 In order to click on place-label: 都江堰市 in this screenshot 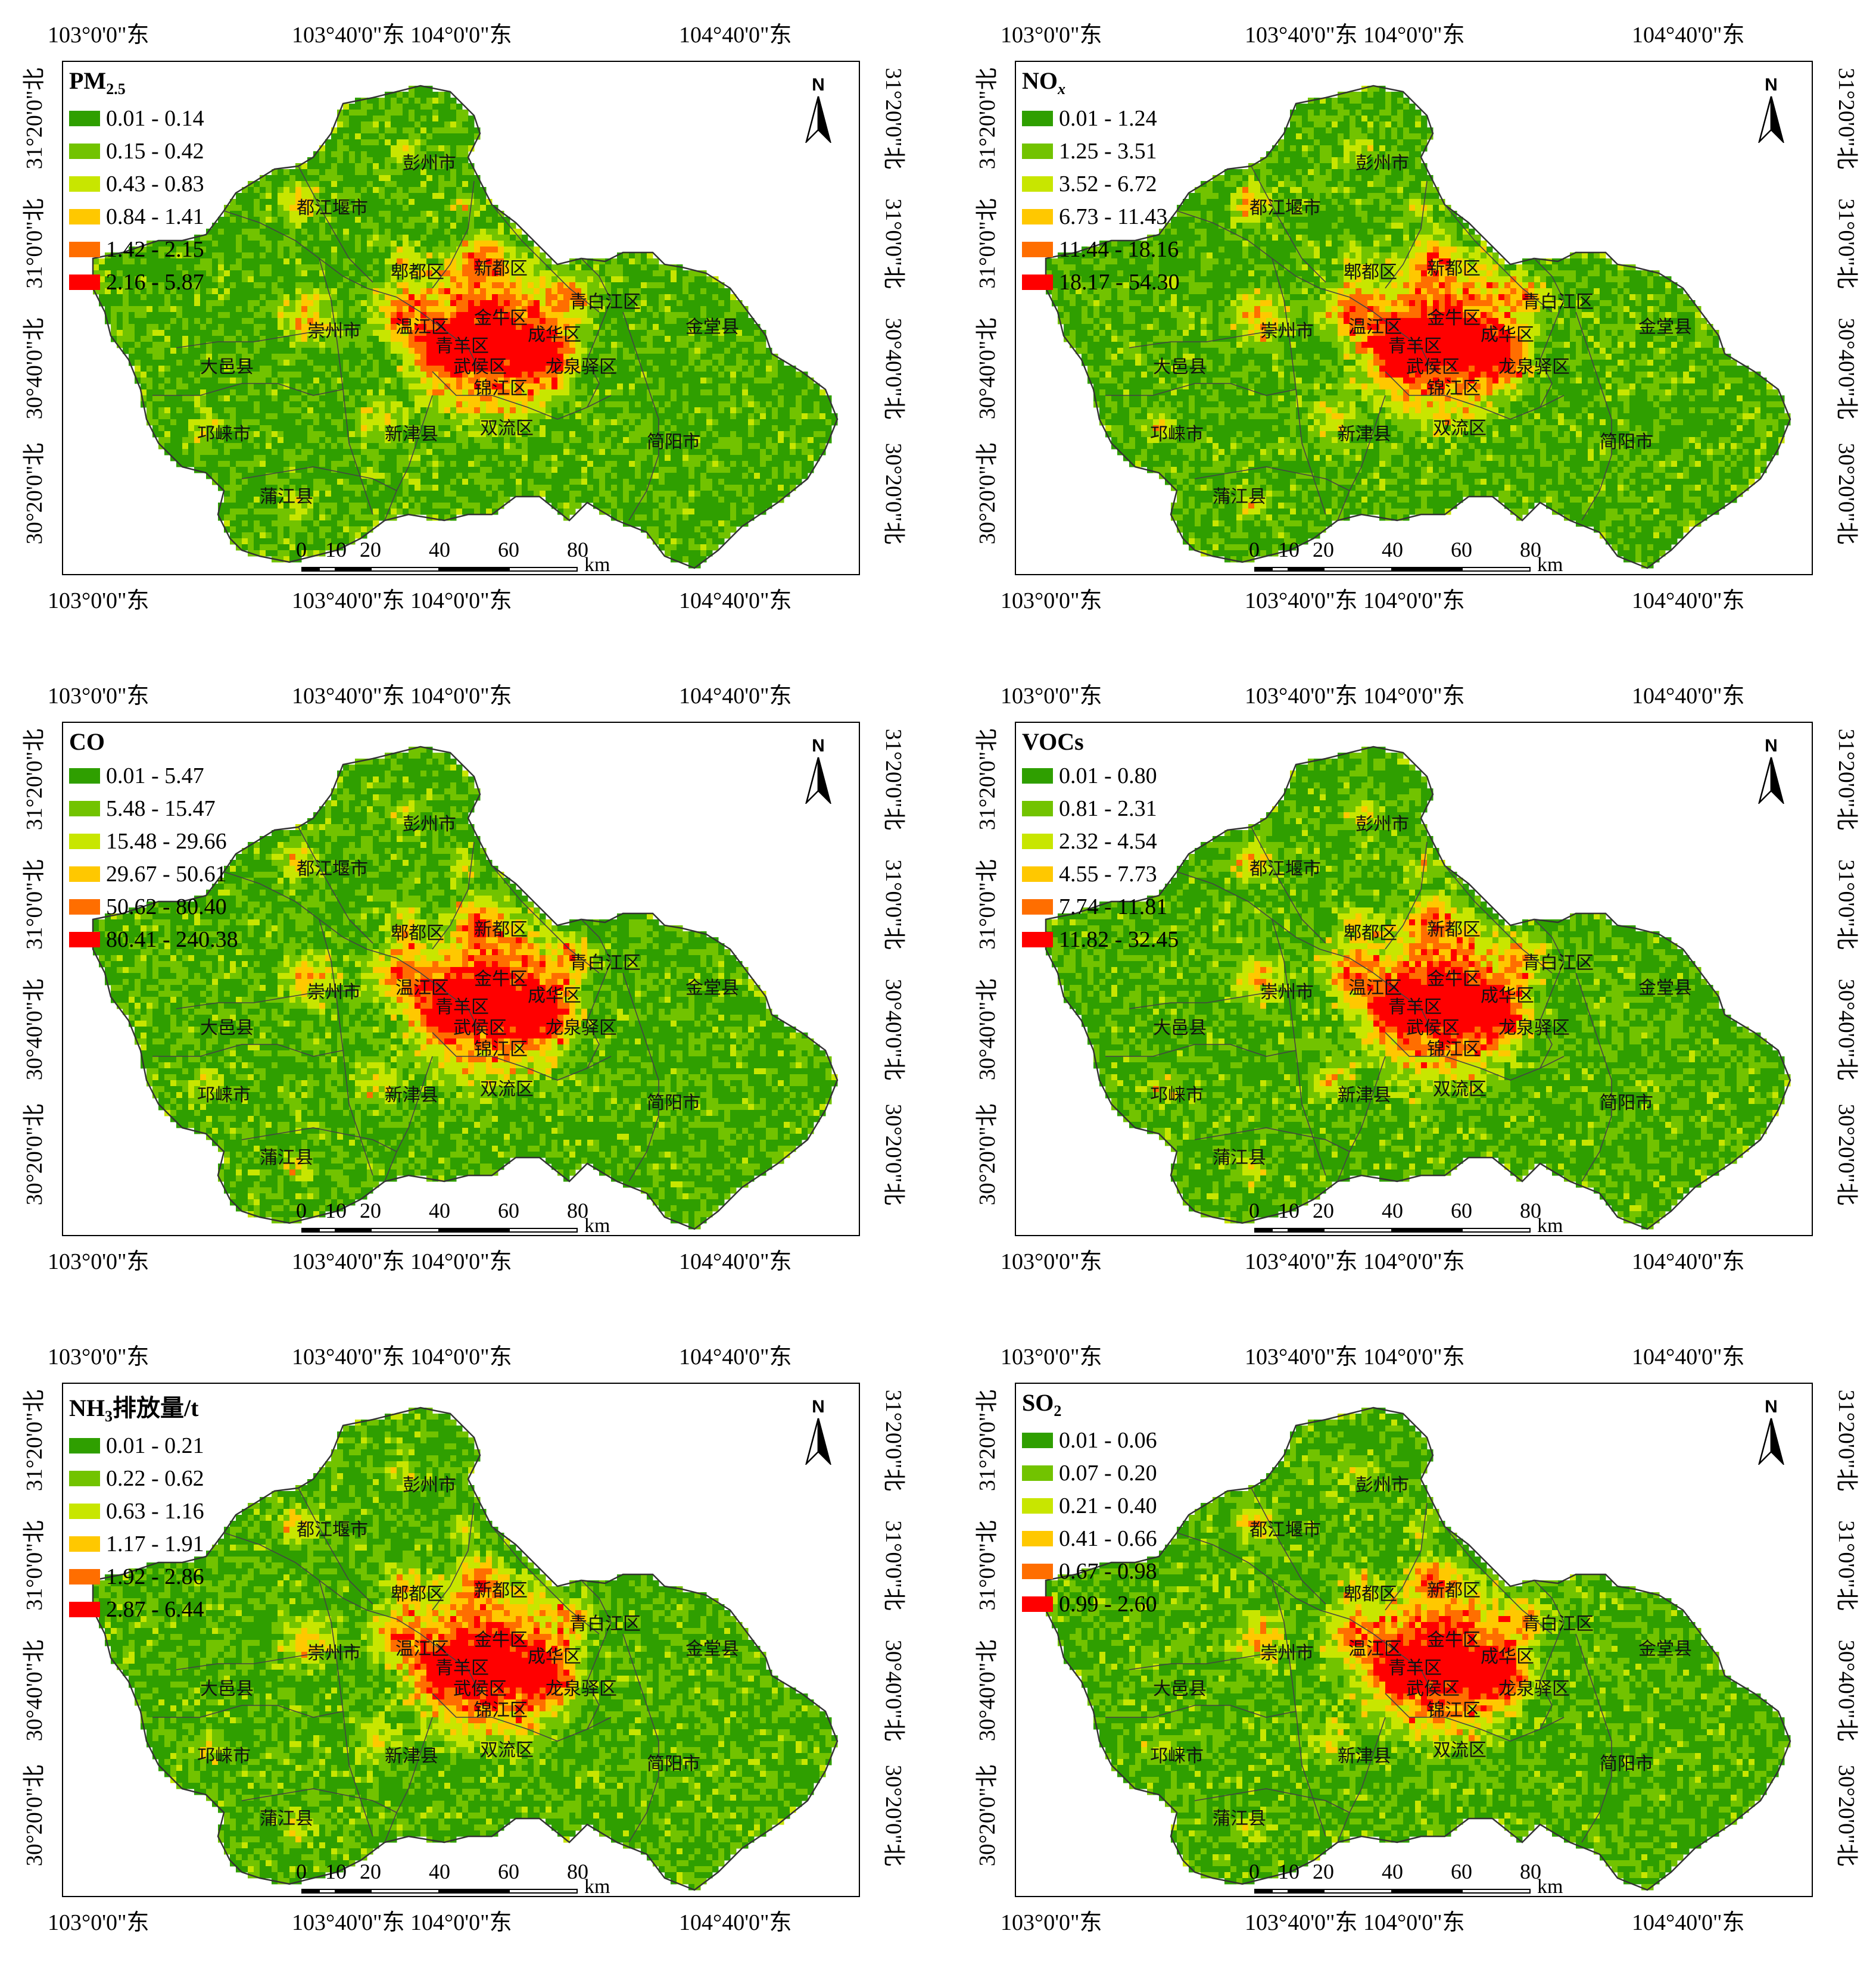, I will do `click(1285, 206)`.